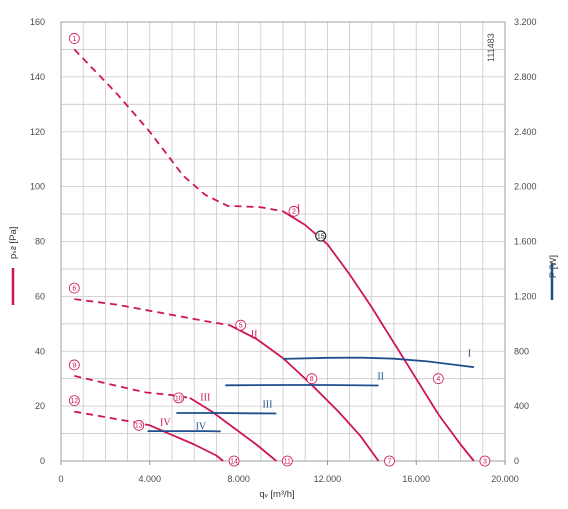 The height and width of the screenshot is (509, 568). Describe the element at coordinates (238, 479) in the screenshot. I see `x-tick-label: 8.000` at that location.